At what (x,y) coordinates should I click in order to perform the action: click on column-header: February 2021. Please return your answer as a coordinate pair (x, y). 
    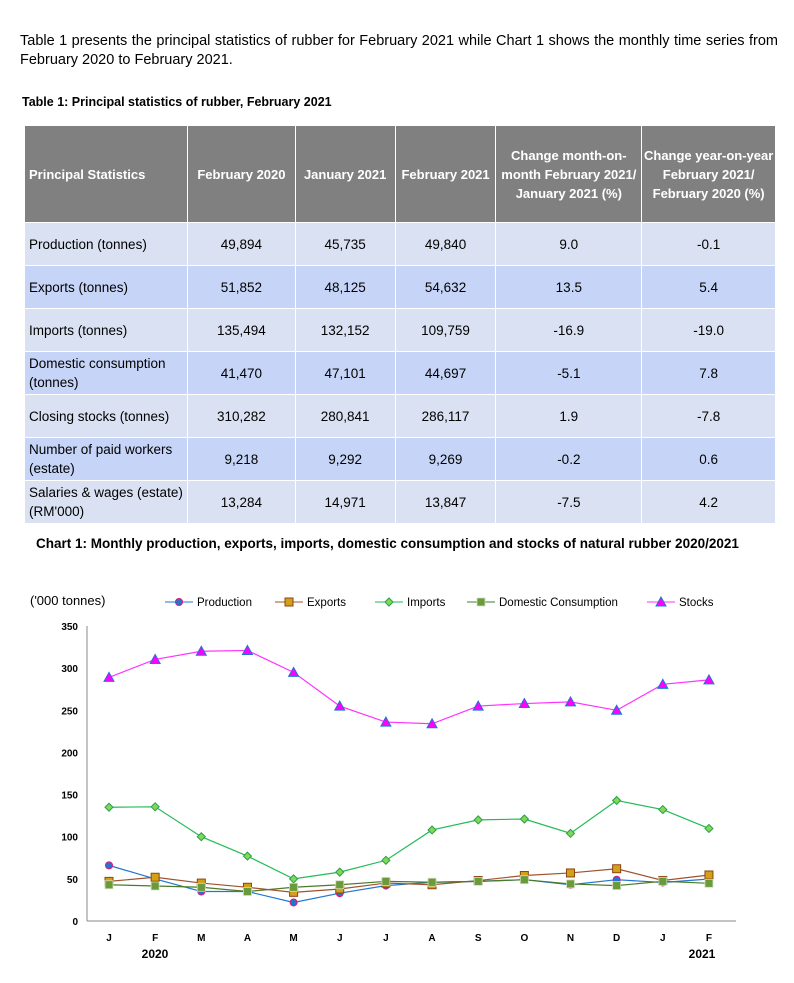
    Looking at the image, I should click on (445, 174).